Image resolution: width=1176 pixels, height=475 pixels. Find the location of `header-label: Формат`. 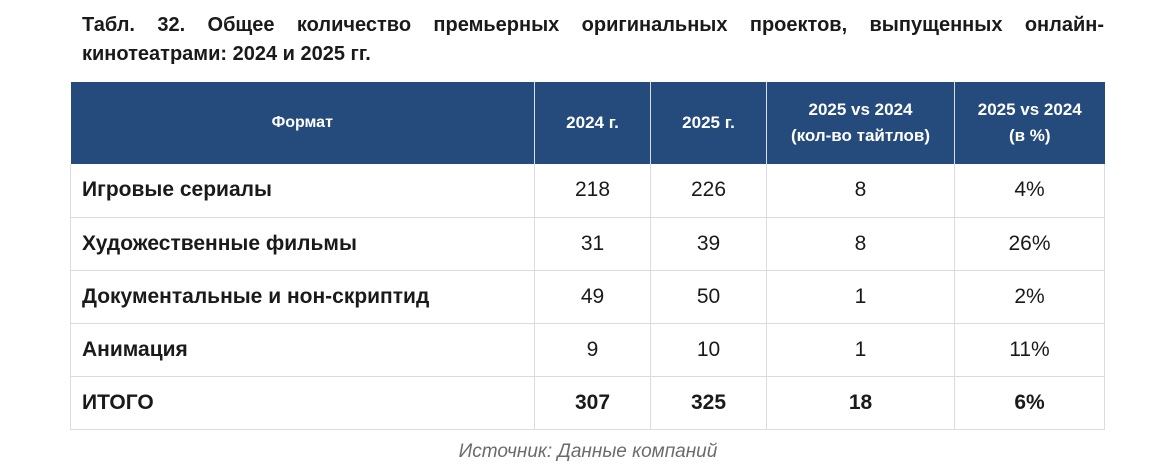

header-label: Формат is located at coordinates (302, 122).